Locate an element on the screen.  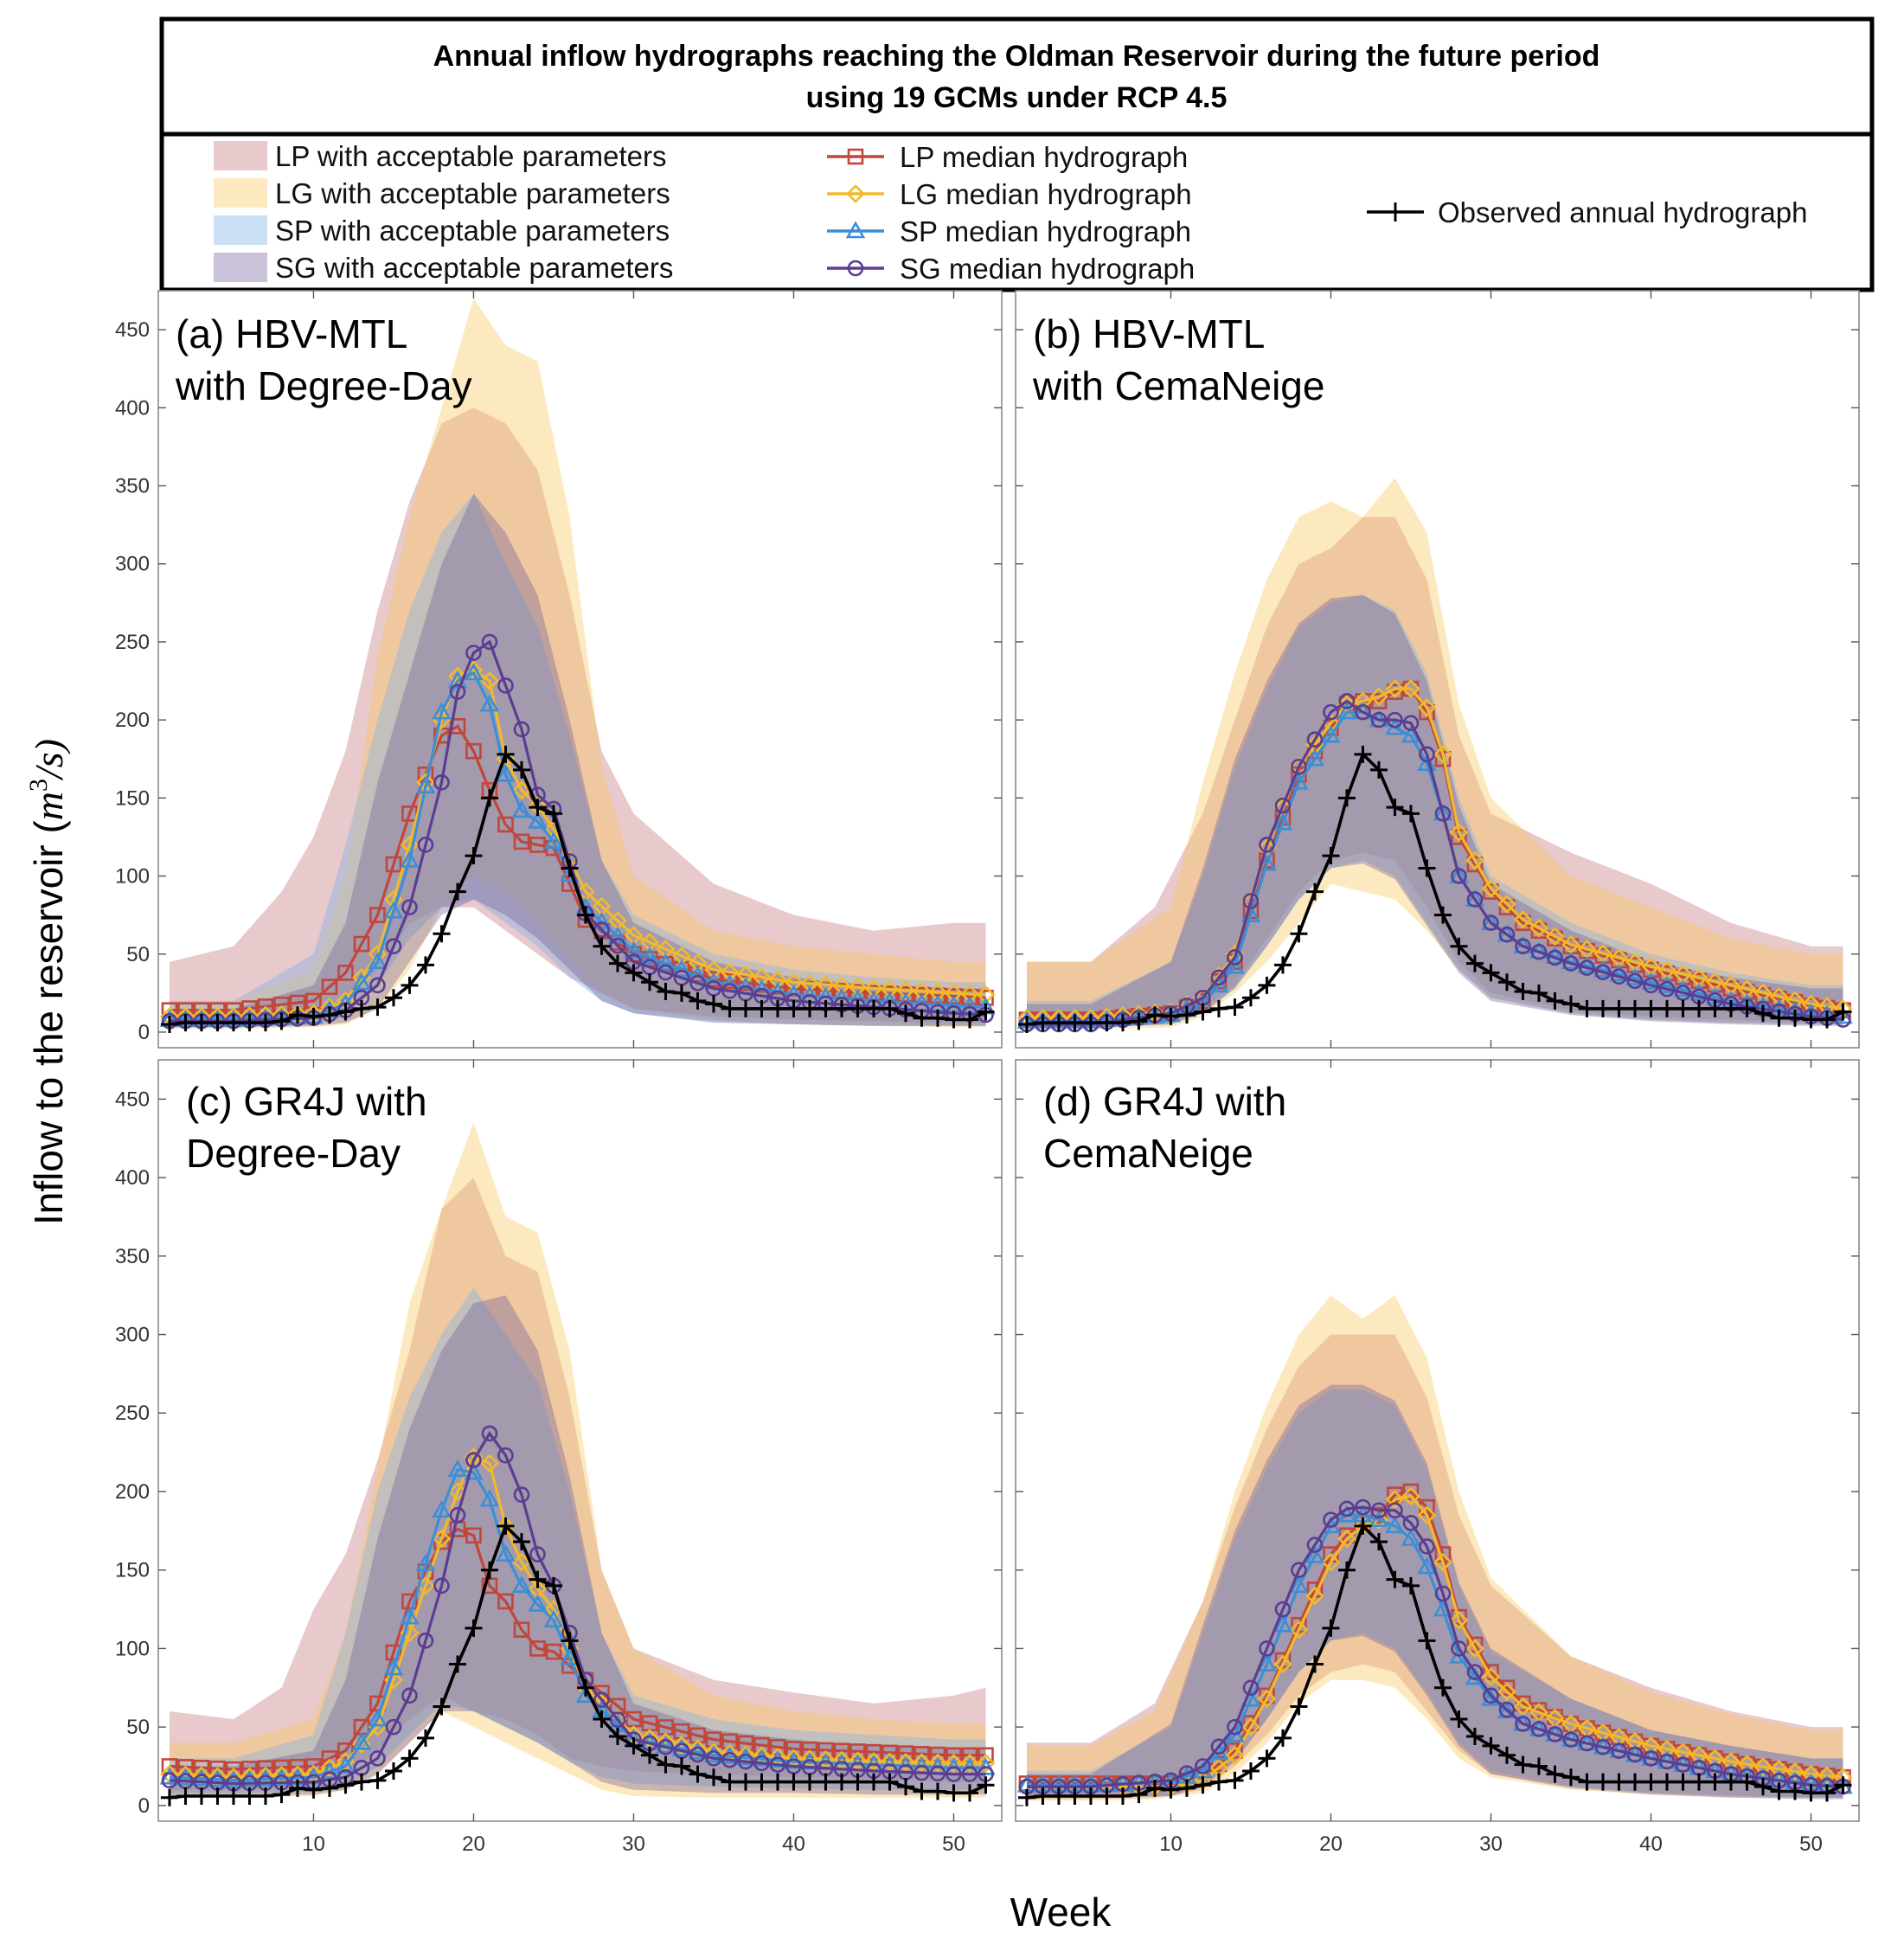
y-tick-label: 100 is located at coordinates (132, 877).